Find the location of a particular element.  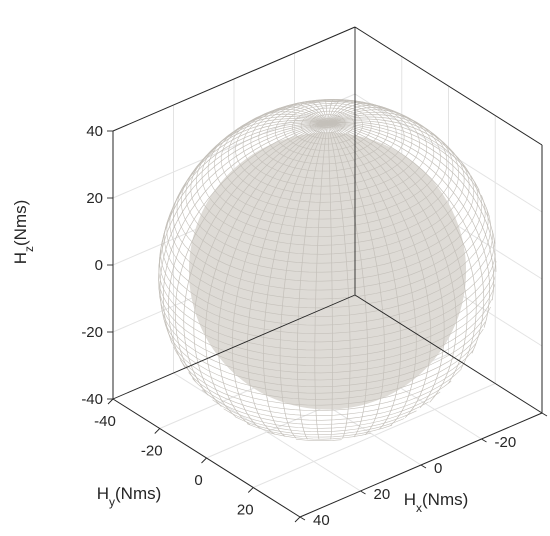

x-tick-label: 0 is located at coordinates (198, 480).